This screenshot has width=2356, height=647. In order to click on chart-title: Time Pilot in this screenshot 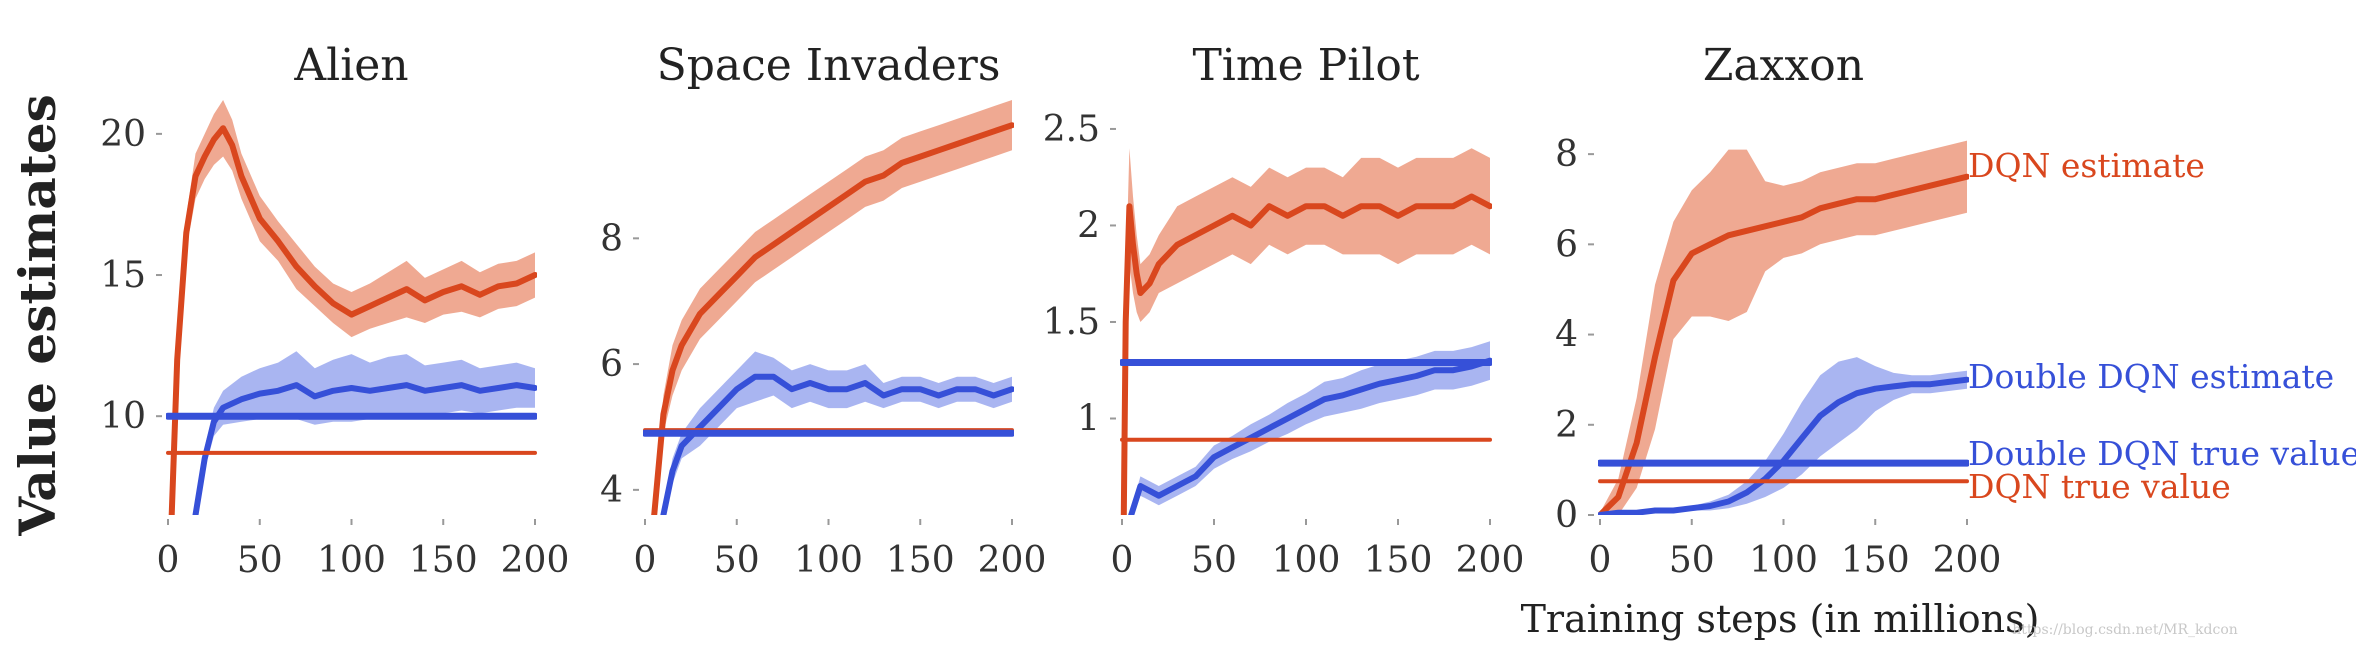, I will do `click(1305, 65)`.